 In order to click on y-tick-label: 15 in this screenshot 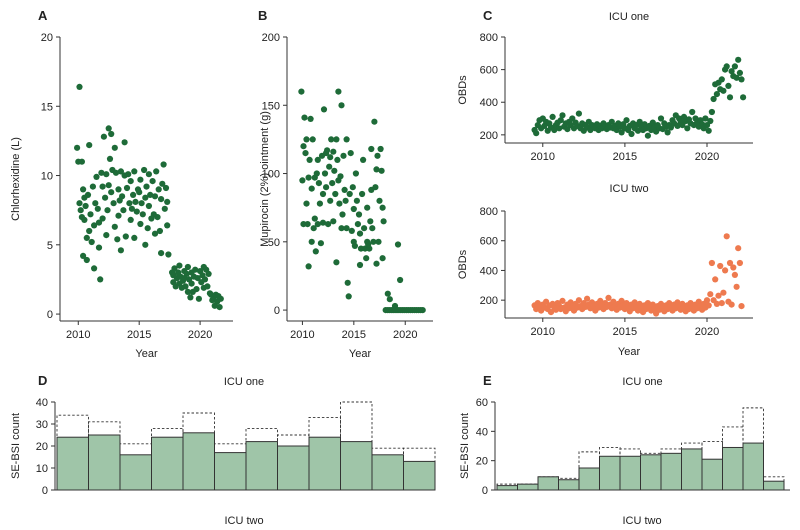, I will do `click(47, 107)`.